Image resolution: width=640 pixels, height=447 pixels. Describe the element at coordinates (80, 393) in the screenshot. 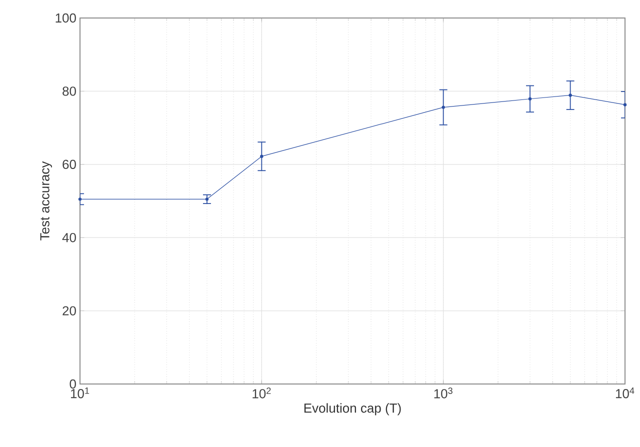

I see `x-tick-label: 10$^{1}$` at that location.